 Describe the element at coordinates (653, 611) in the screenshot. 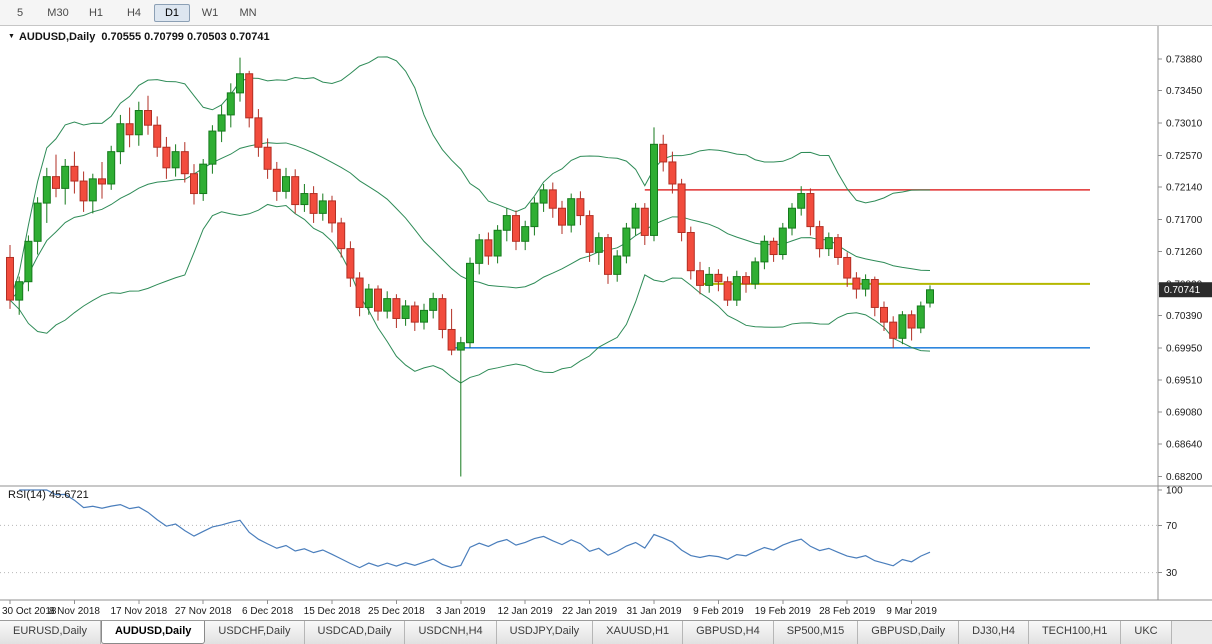

I see `svg-text: 31 Jan 2019` at that location.